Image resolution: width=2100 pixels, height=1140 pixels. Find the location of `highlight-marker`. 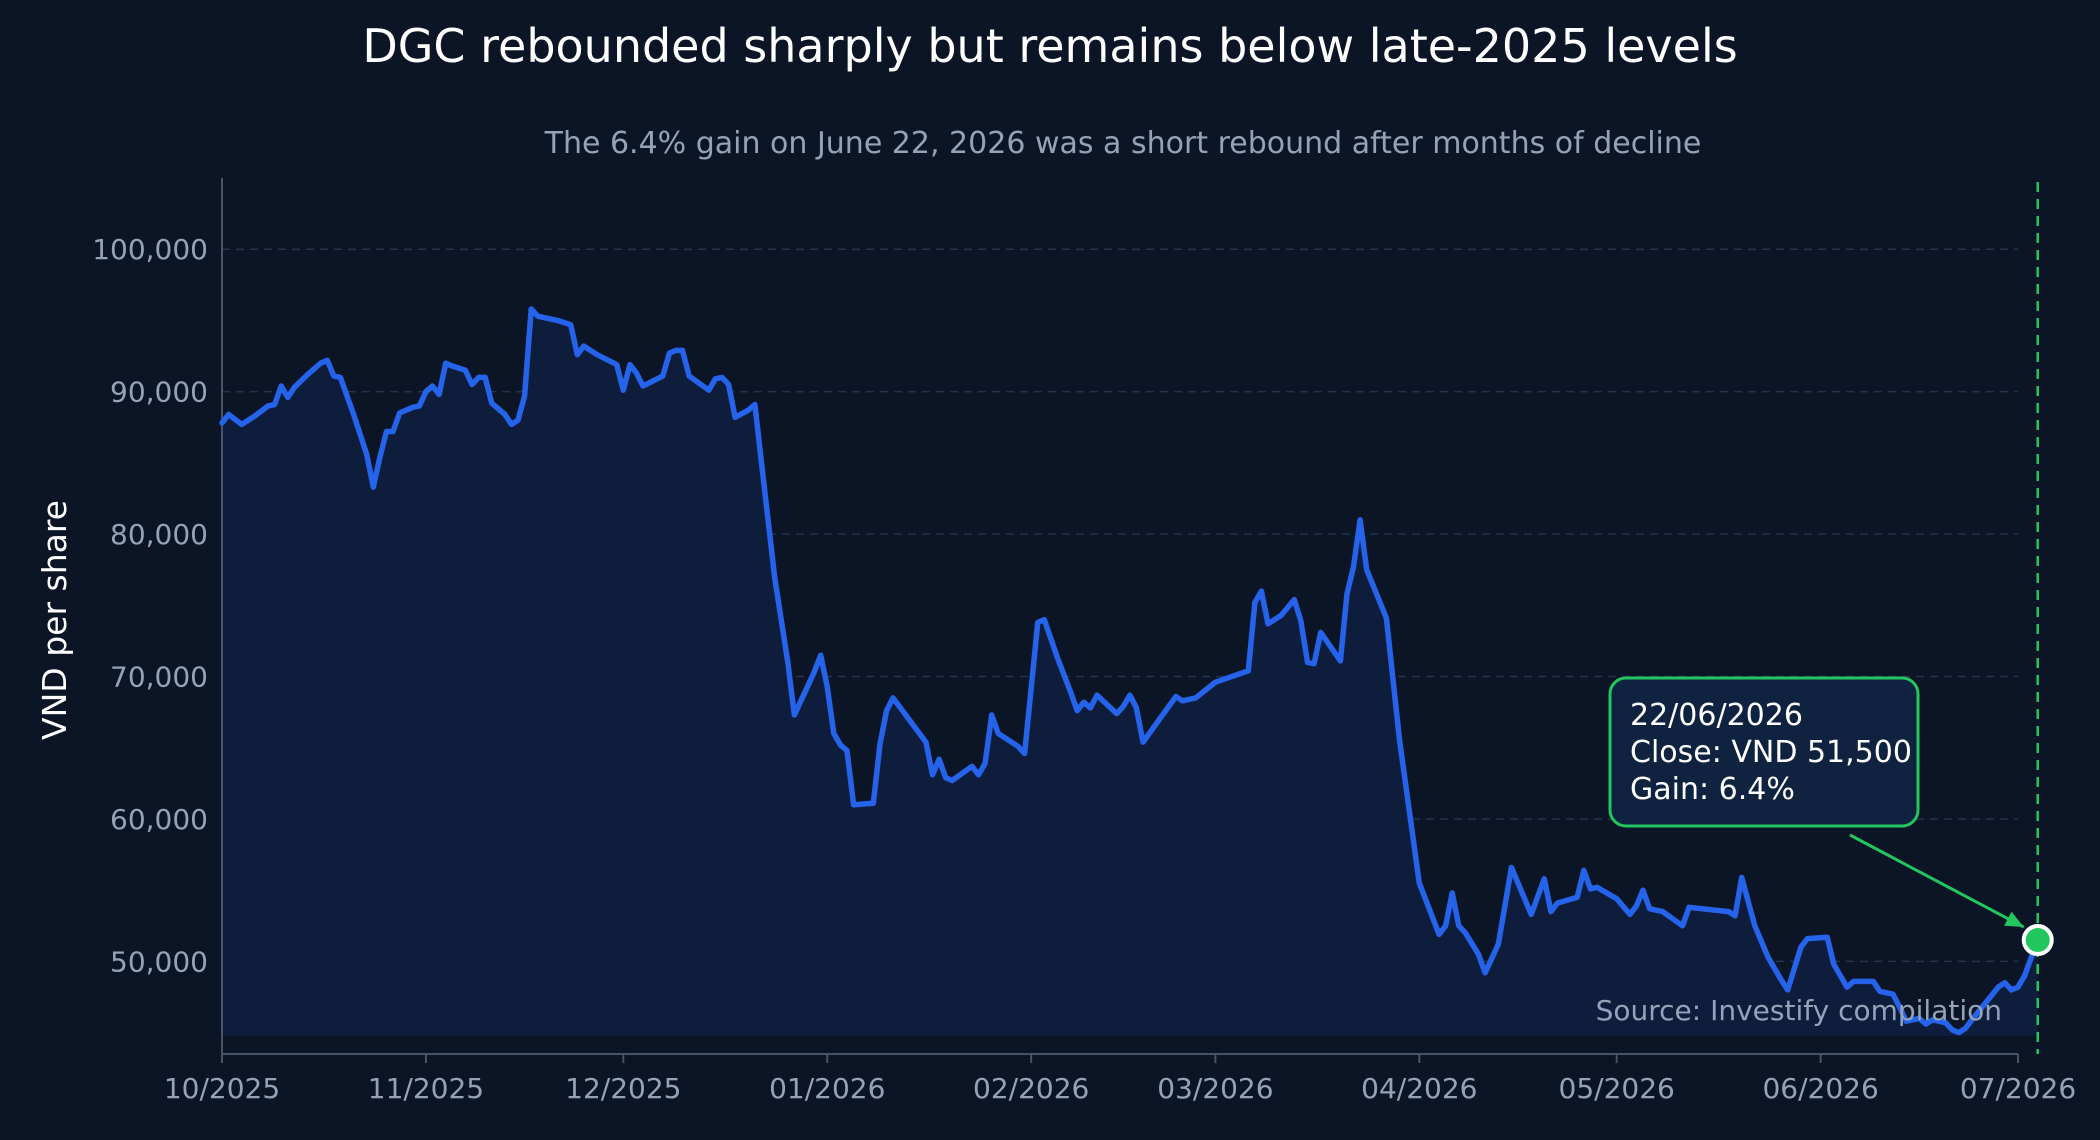

highlight-marker is located at coordinates (2037, 940).